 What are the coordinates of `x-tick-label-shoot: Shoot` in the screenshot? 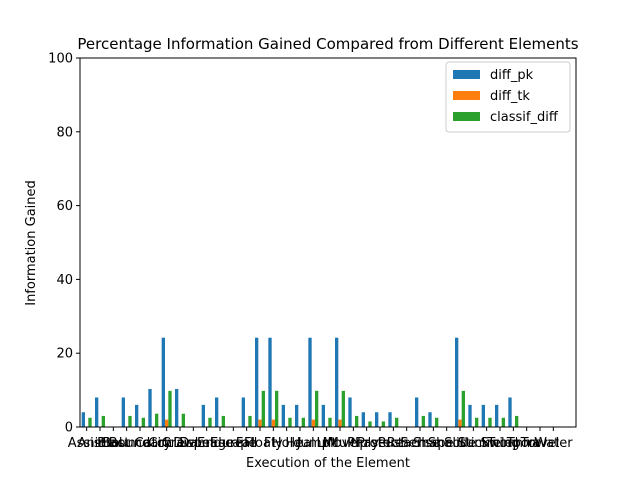 It's located at (447, 443).